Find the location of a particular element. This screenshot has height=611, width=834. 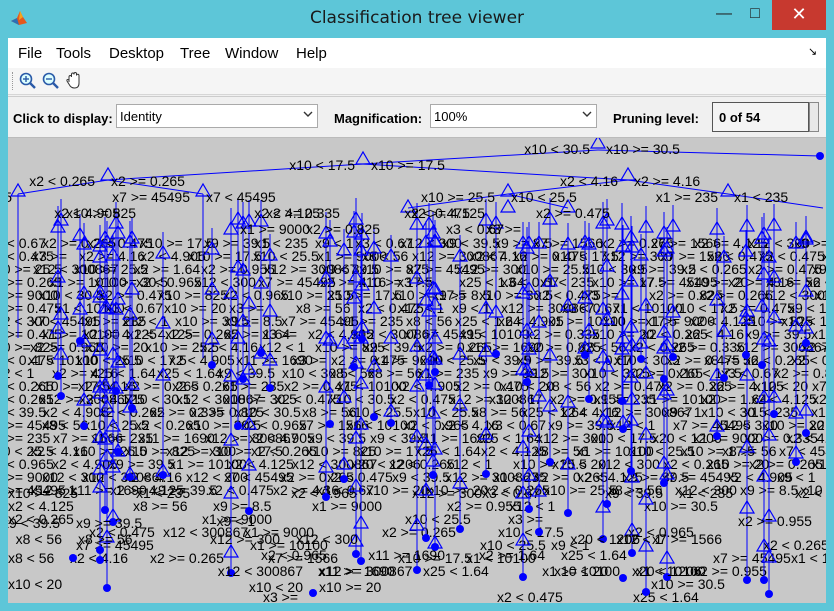

menu-help: Help is located at coordinates (311, 53).